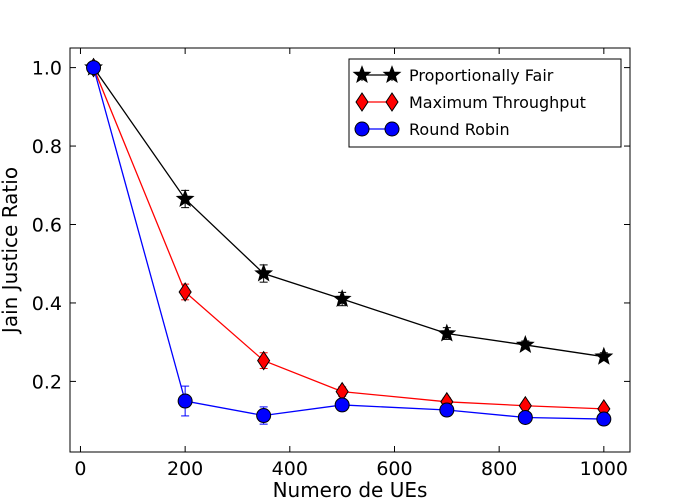 This screenshot has width=700, height=500. I want to click on y-tick-label: 0.2, so click(47, 382).